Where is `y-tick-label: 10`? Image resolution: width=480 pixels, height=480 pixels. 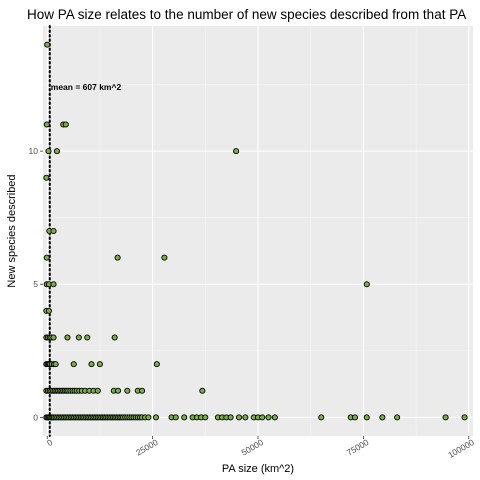
y-tick-label: 10 is located at coordinates (34, 151).